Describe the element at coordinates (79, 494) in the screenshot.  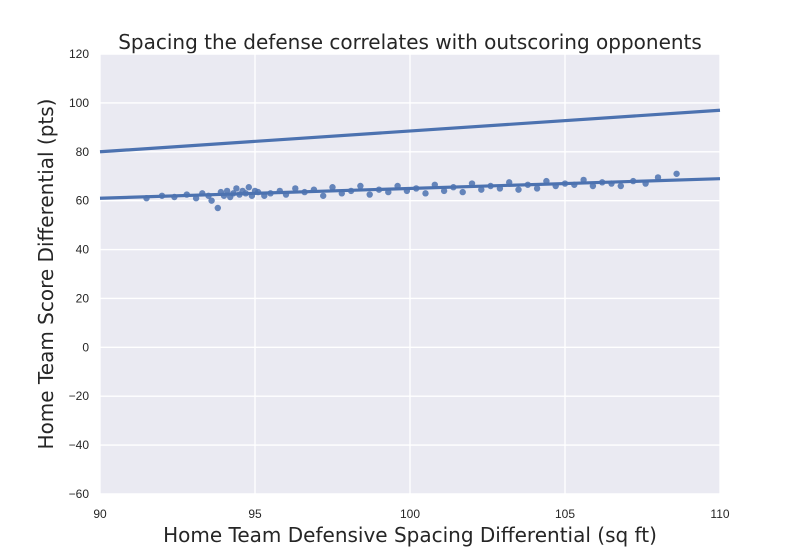
I see `y-tick-label: −60` at that location.